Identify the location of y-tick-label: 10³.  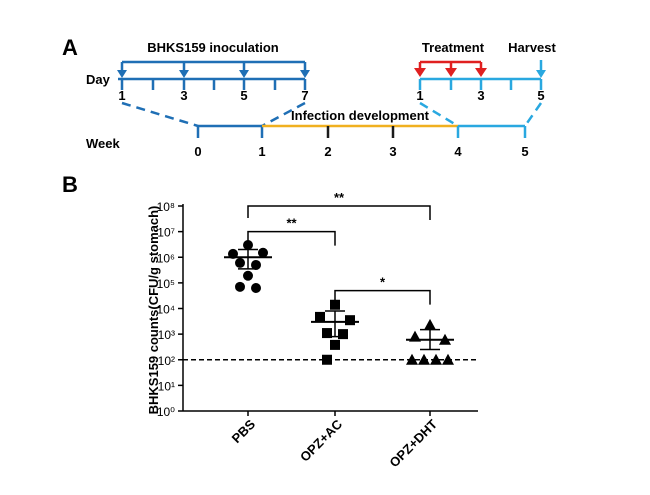
(166, 335).